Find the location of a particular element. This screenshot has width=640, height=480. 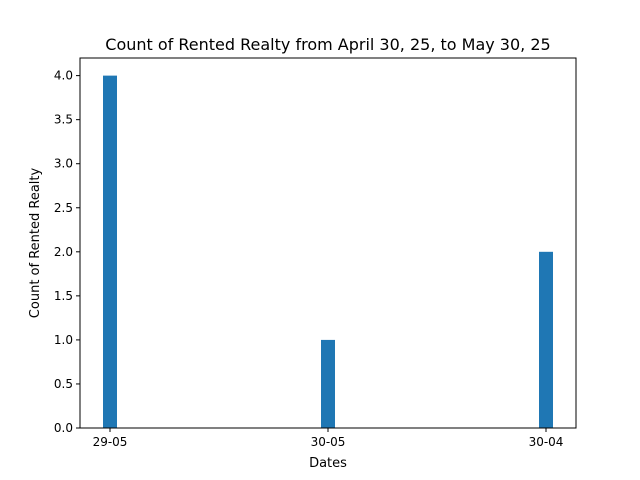

y-tick-label: 0.0 is located at coordinates (63, 428).